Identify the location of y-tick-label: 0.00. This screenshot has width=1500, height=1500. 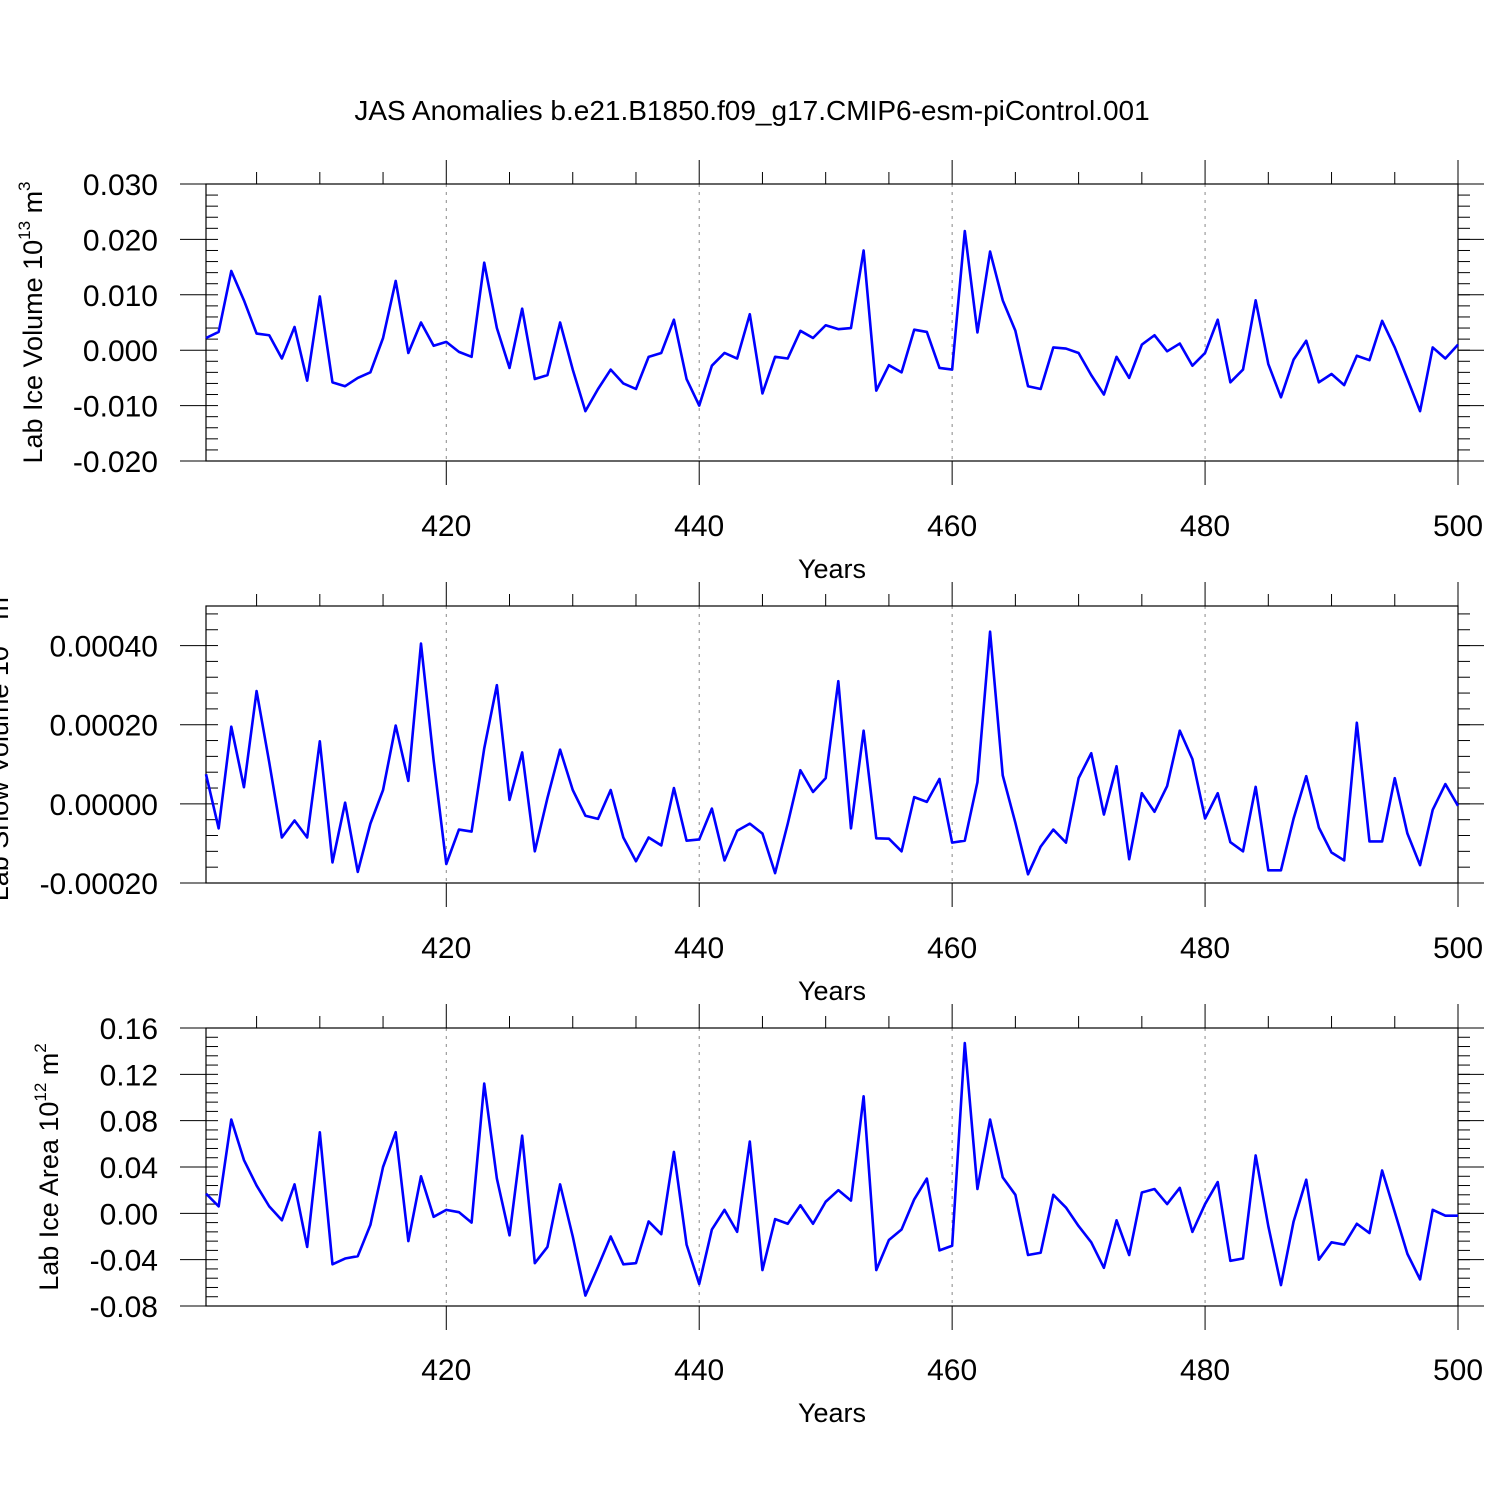
(129, 1214).